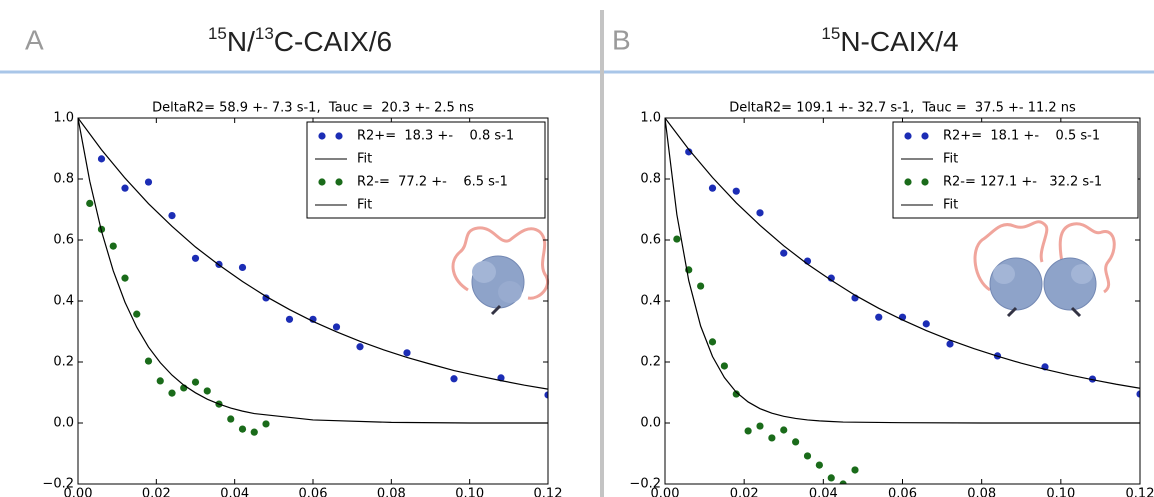 Image resolution: width=1154 pixels, height=497 pixels. What do you see at coordinates (432, 182) in the screenshot?
I see `legend-label: R2-= 77.2 +- 6.5 s-1` at bounding box center [432, 182].